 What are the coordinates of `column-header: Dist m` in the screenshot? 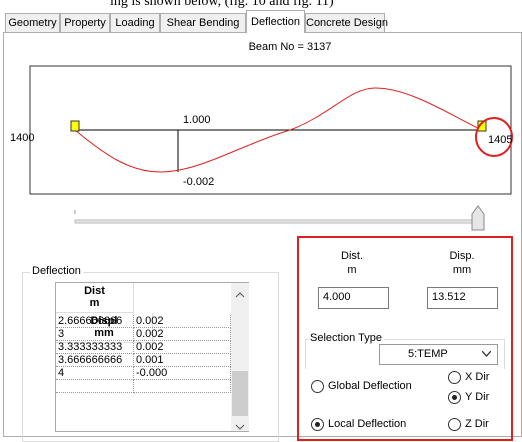 It's located at (95, 298).